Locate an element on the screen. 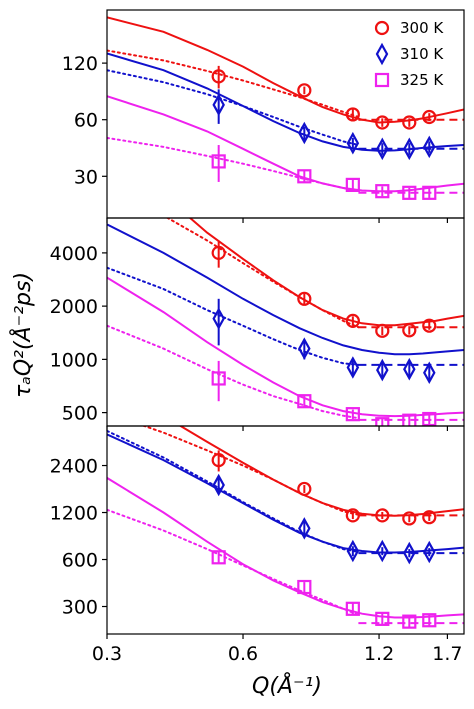 This screenshot has height=709, width=474. x-tick-label: 0.3 is located at coordinates (107, 654).